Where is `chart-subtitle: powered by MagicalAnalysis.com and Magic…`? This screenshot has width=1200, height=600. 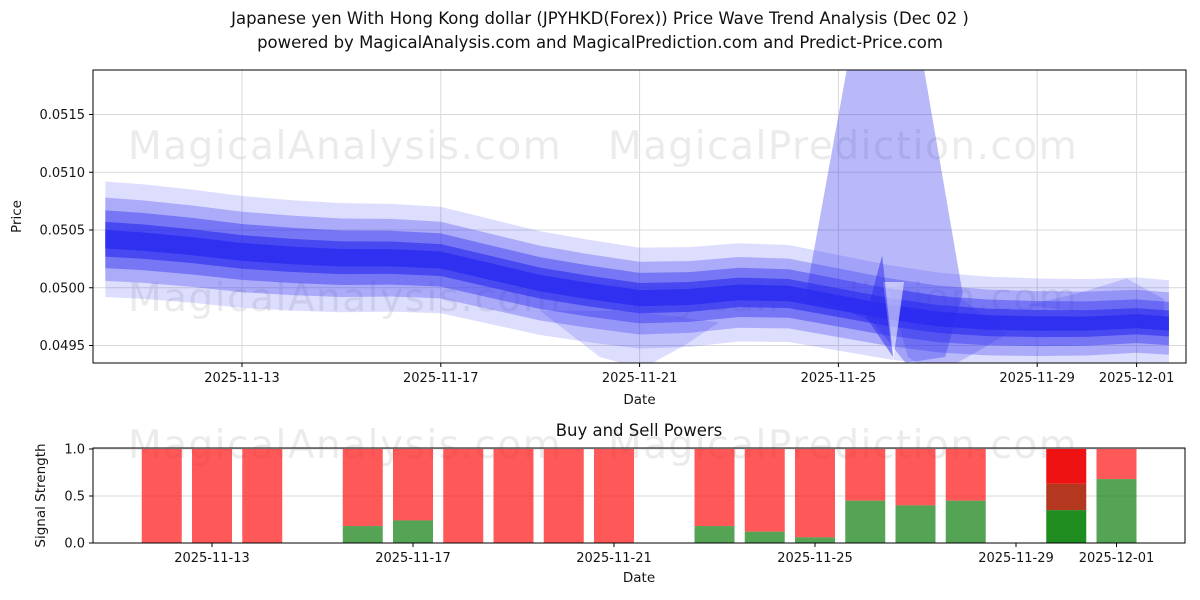 chart-subtitle: powered by MagicalAnalysis.com and Magic… is located at coordinates (600, 42).